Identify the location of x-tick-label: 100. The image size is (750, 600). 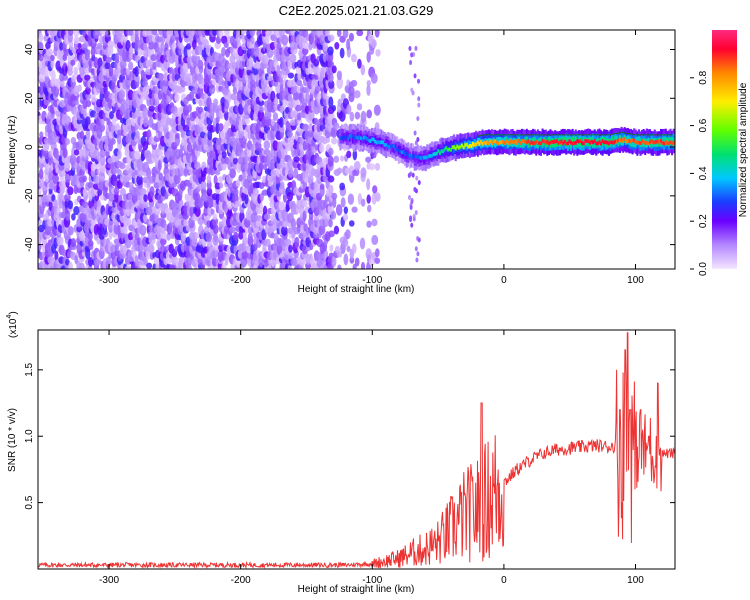
(635, 280).